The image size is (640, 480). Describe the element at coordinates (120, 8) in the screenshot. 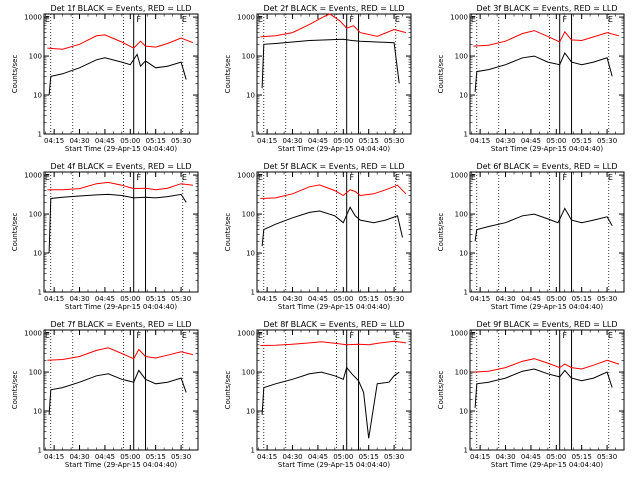

I see `panel-title: Det 1f BLACK = Events, RED = LLD` at that location.